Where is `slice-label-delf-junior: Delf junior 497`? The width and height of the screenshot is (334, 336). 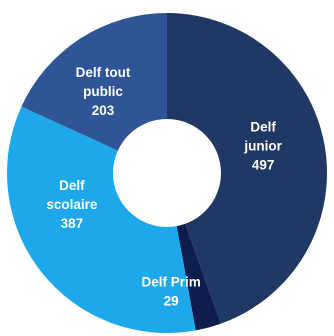
slice-label-delf-junior: Delf junior 497 is located at coordinates (262, 145).